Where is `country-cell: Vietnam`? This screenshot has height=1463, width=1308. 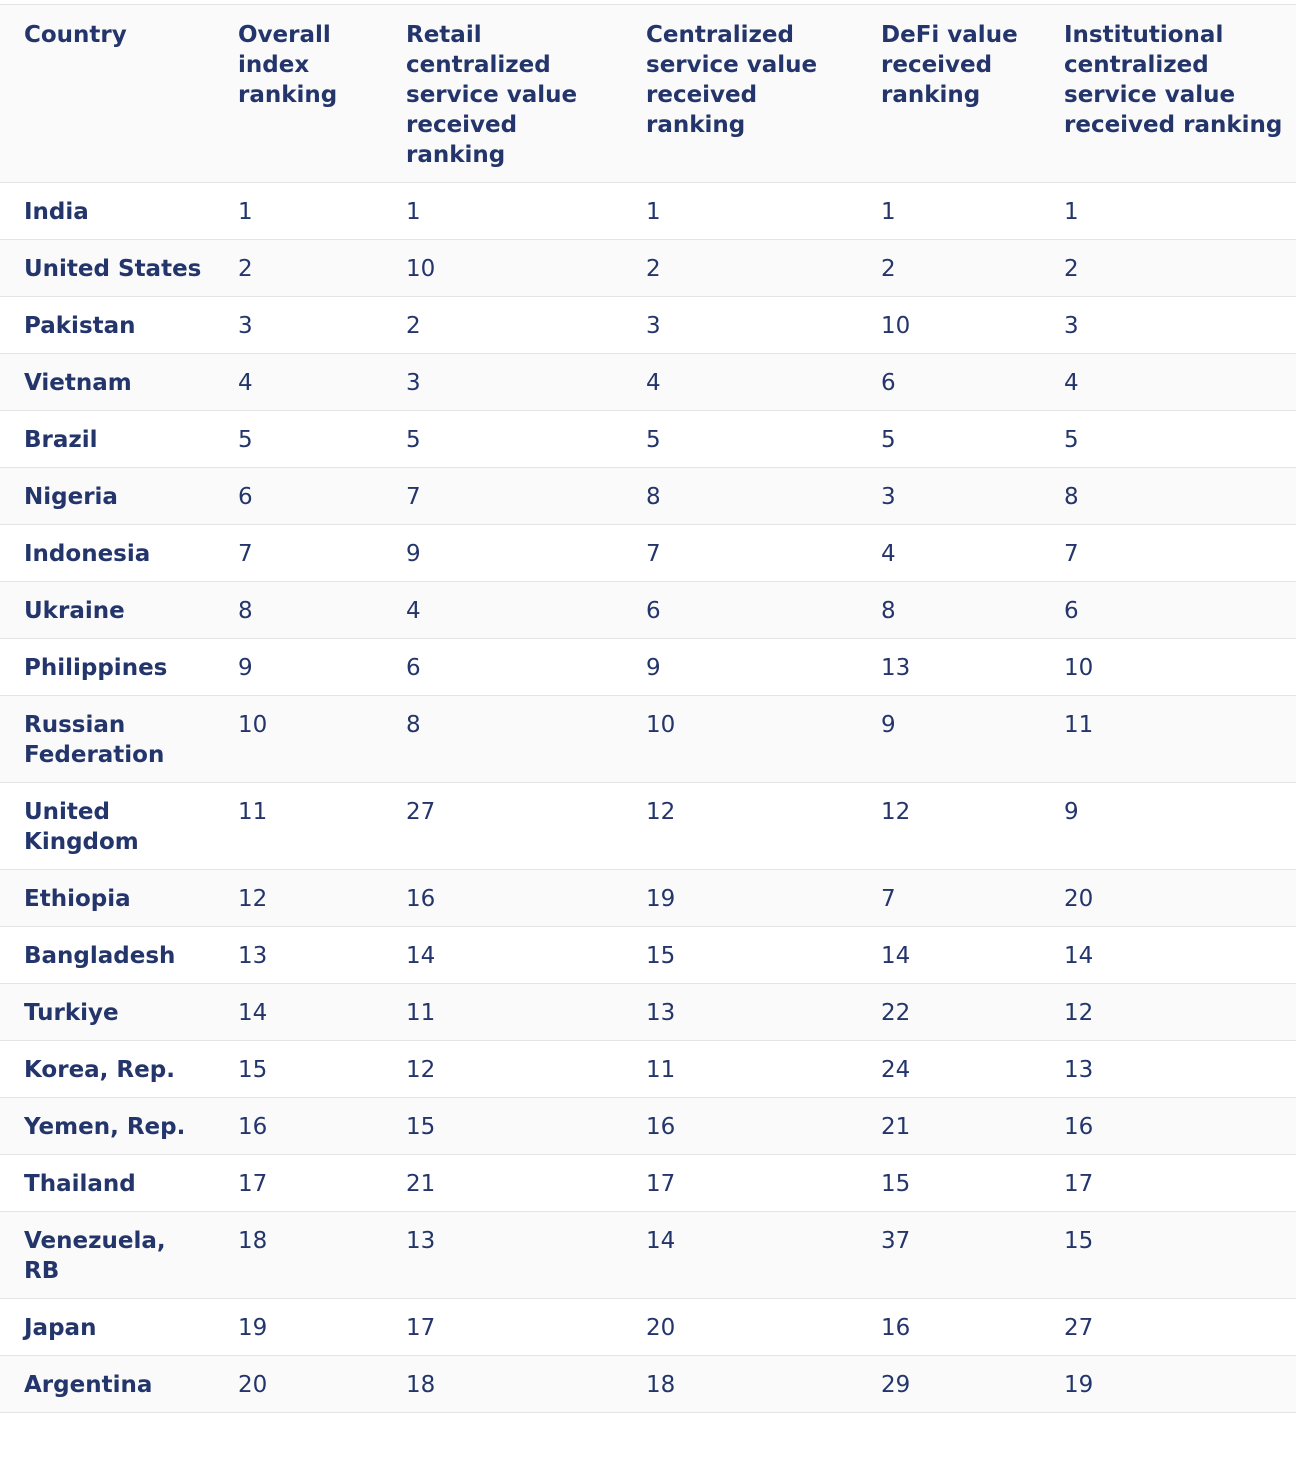
country-cell: Vietnam is located at coordinates (107, 382).